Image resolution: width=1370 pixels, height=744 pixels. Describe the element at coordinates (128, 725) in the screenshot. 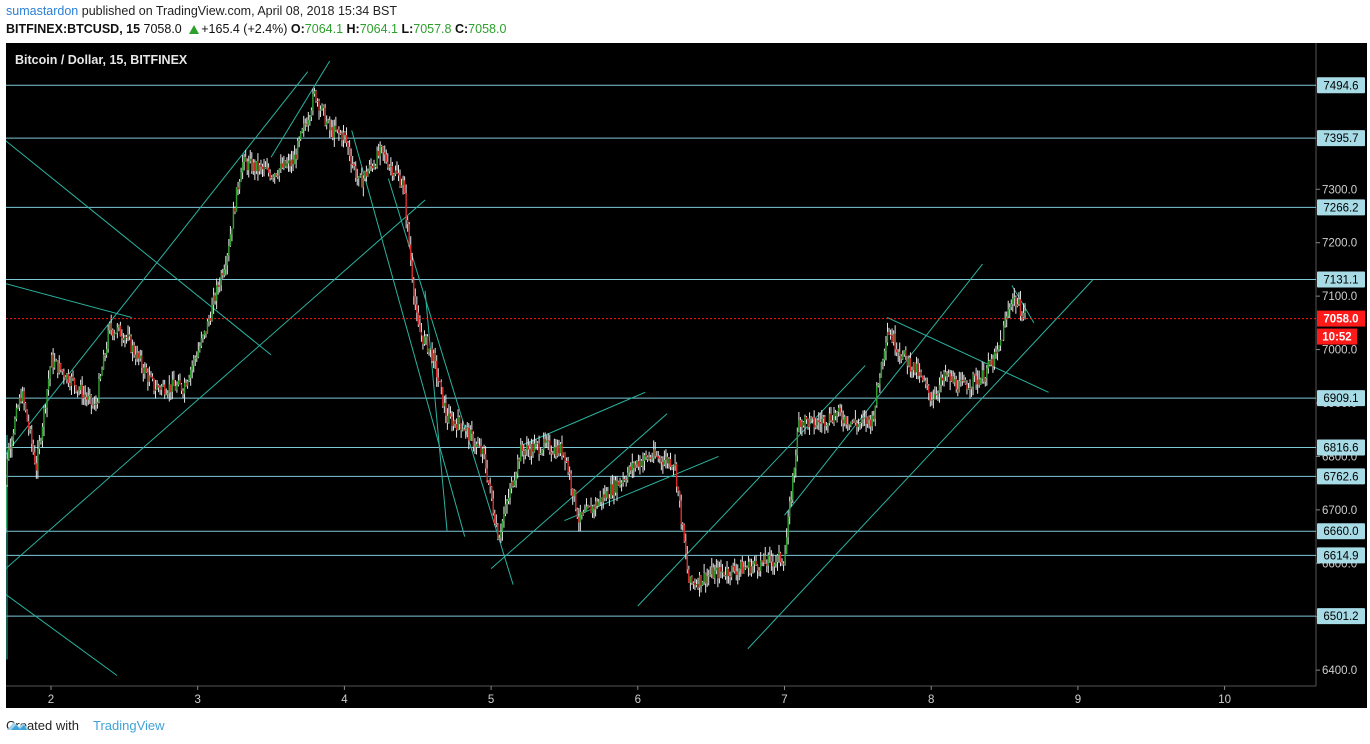

I see `tradingview-link: TradingView` at that location.